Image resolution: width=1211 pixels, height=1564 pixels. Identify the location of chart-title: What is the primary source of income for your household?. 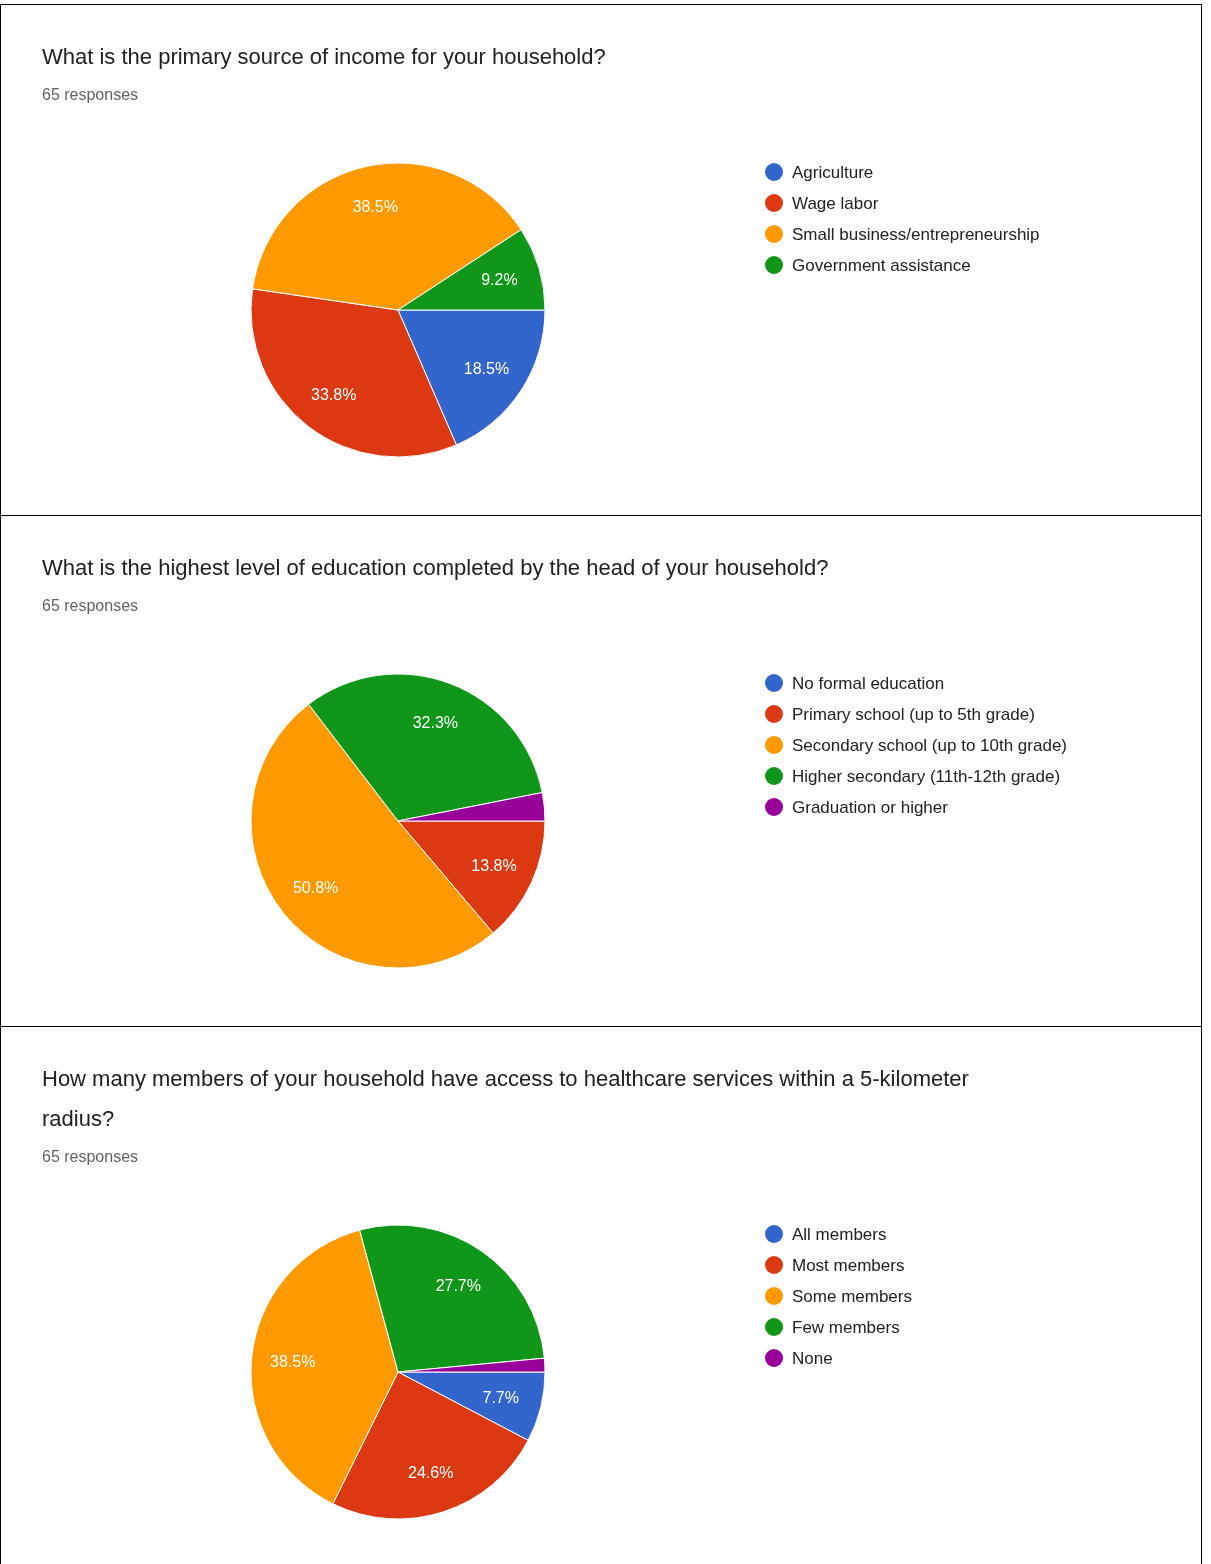
(324, 56).